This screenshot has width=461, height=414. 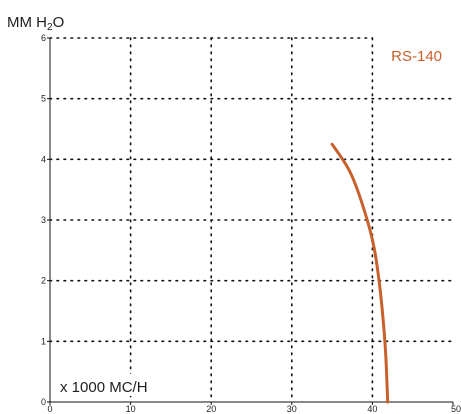 I want to click on legend: RS-140, so click(x=416, y=56).